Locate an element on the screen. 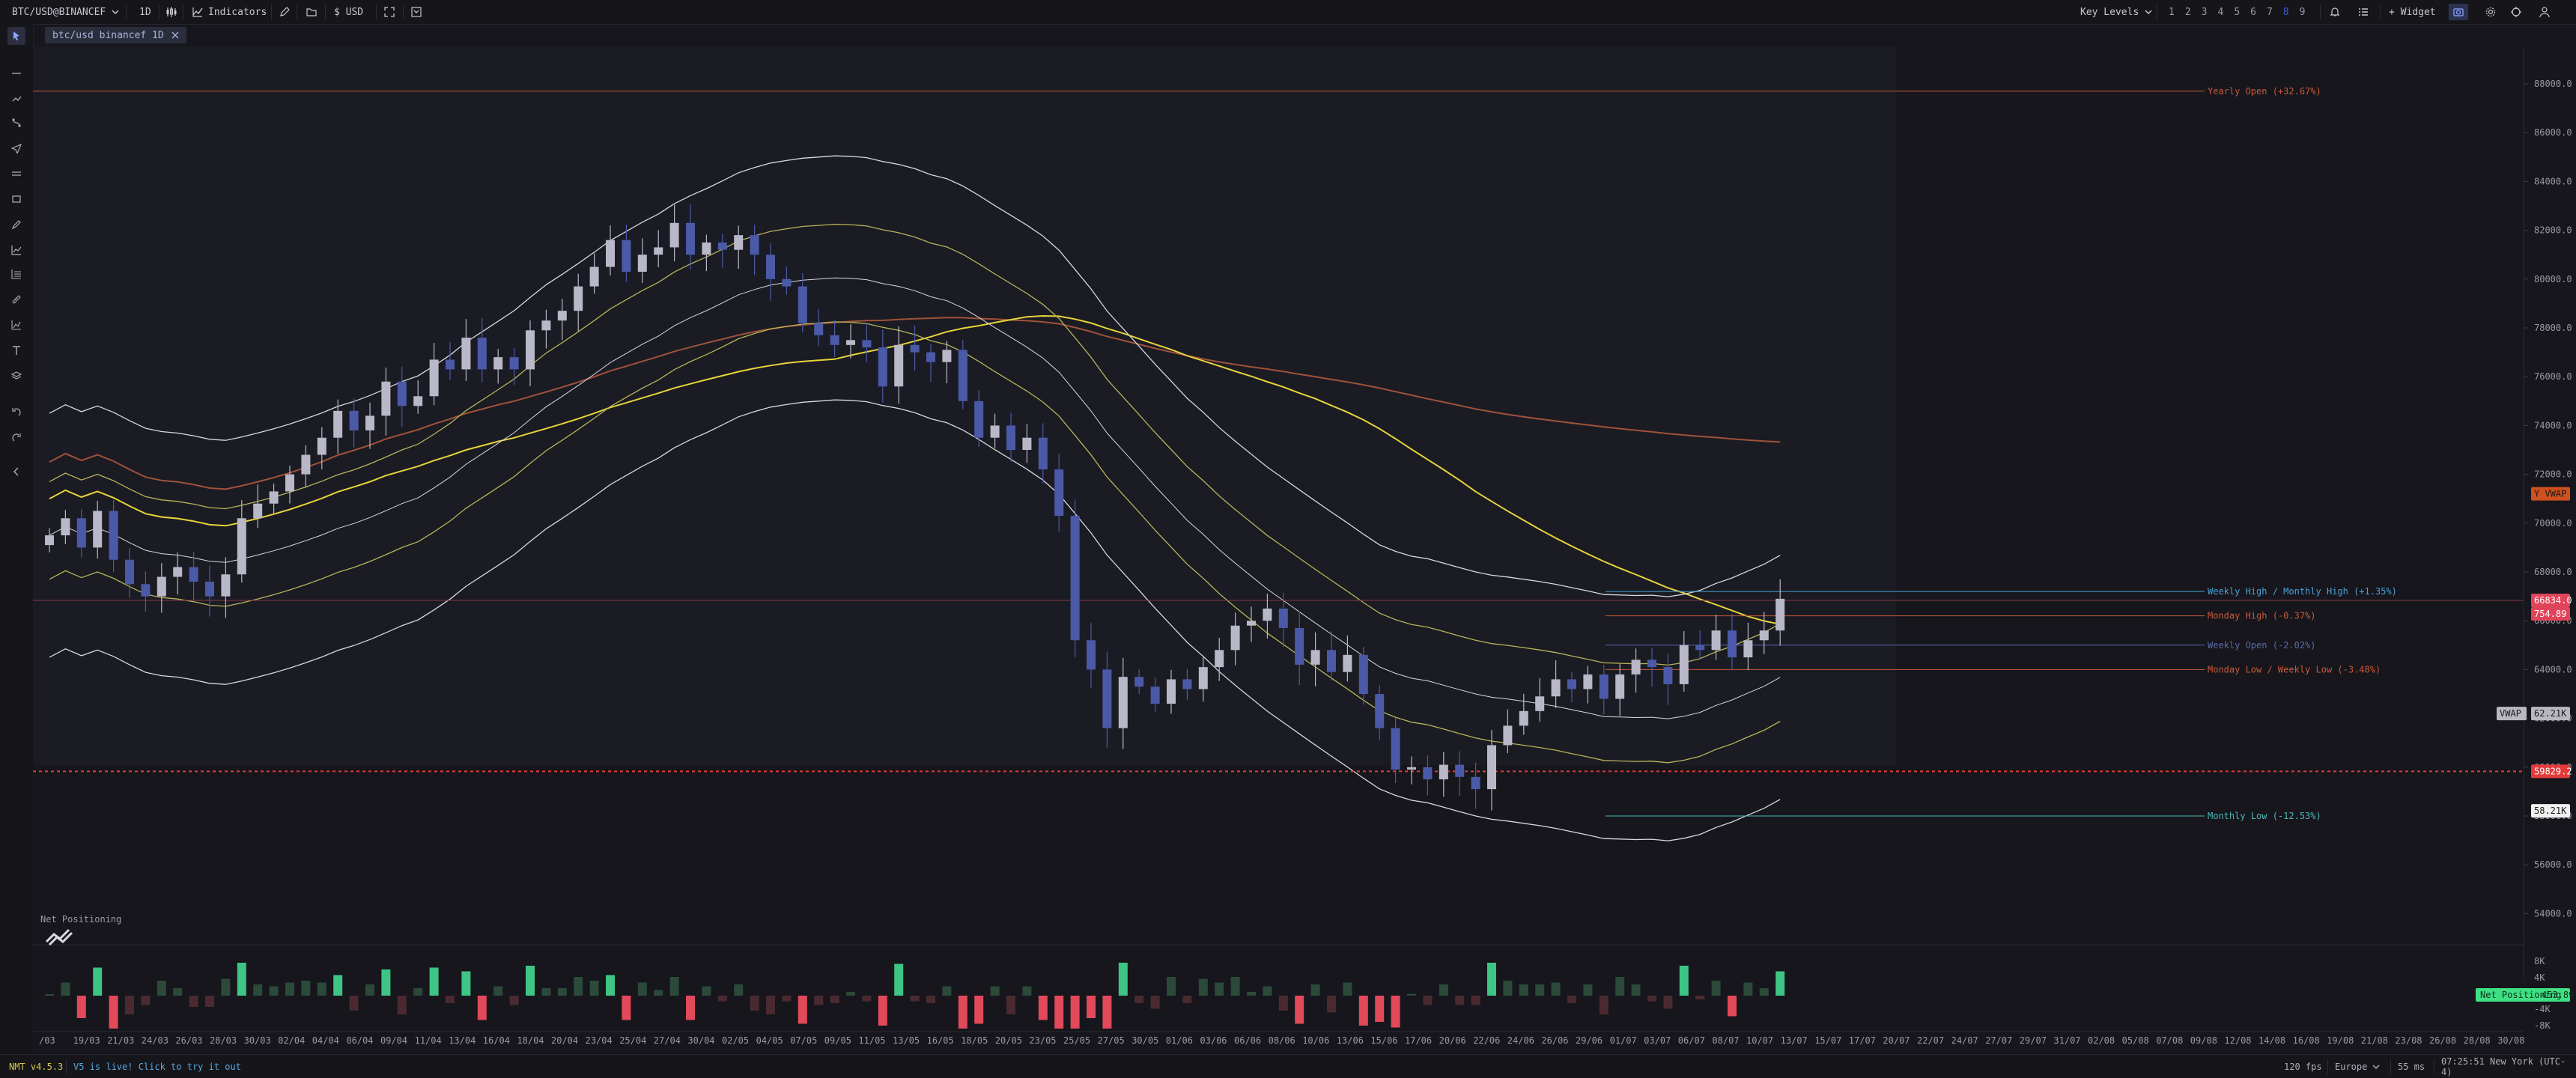 This screenshot has height=1078, width=2576. price-tick-label: 84000.0 is located at coordinates (2553, 181).